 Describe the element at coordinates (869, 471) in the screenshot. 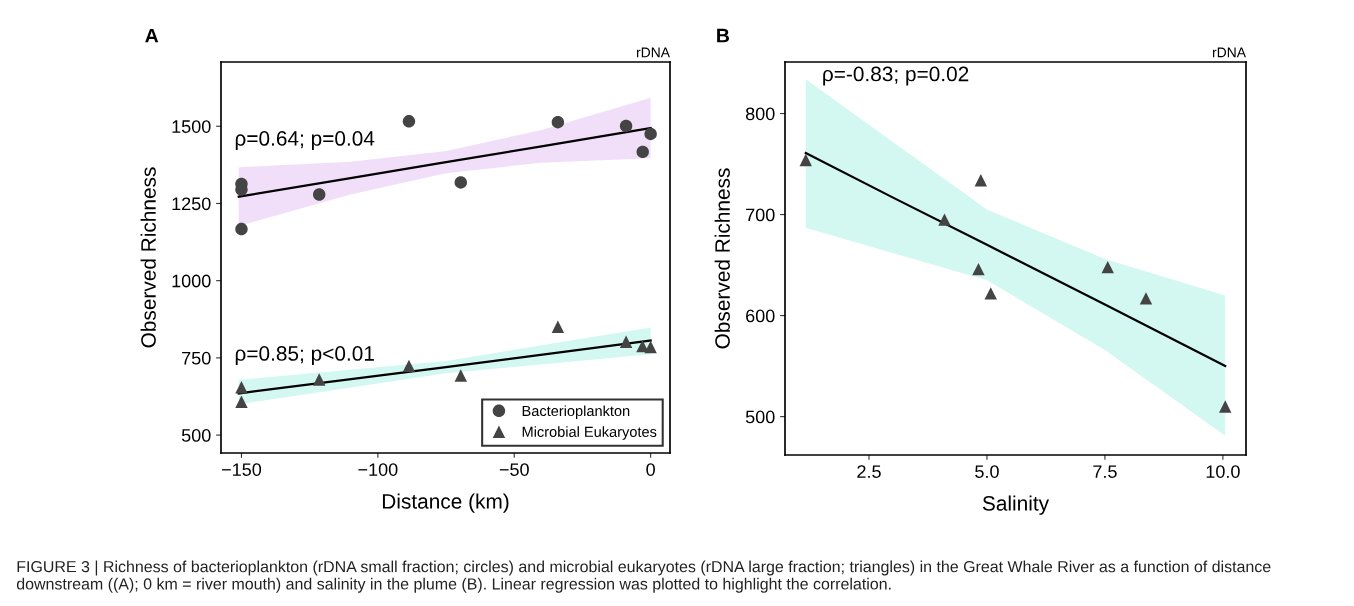

I see `x-tick-label: 2.5` at that location.